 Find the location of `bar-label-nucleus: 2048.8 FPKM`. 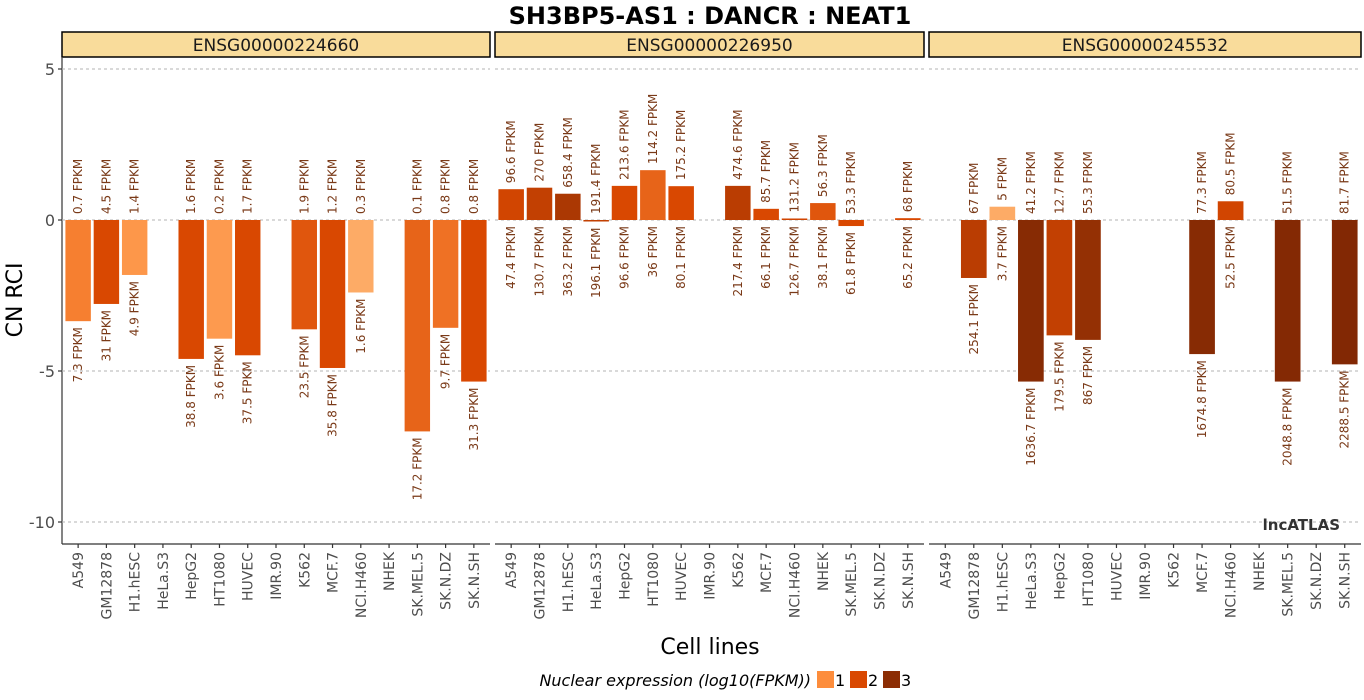

bar-label-nucleus: 2048.8 FPKM is located at coordinates (1288, 427).